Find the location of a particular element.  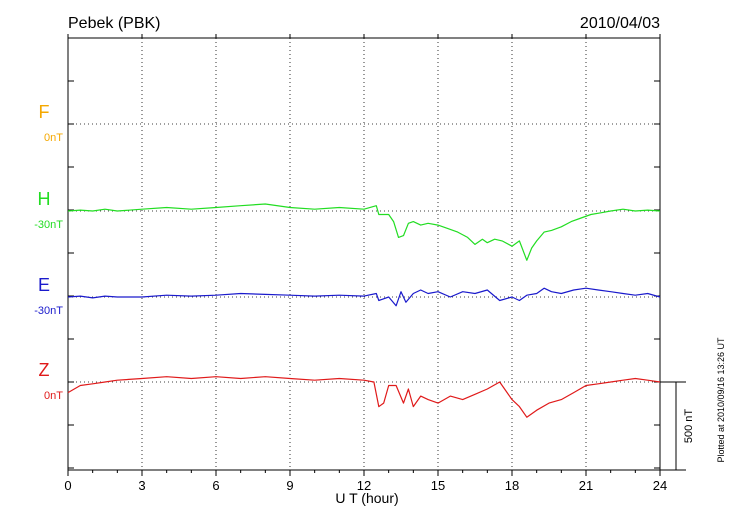

series-f-label: F is located at coordinates (44, 112).